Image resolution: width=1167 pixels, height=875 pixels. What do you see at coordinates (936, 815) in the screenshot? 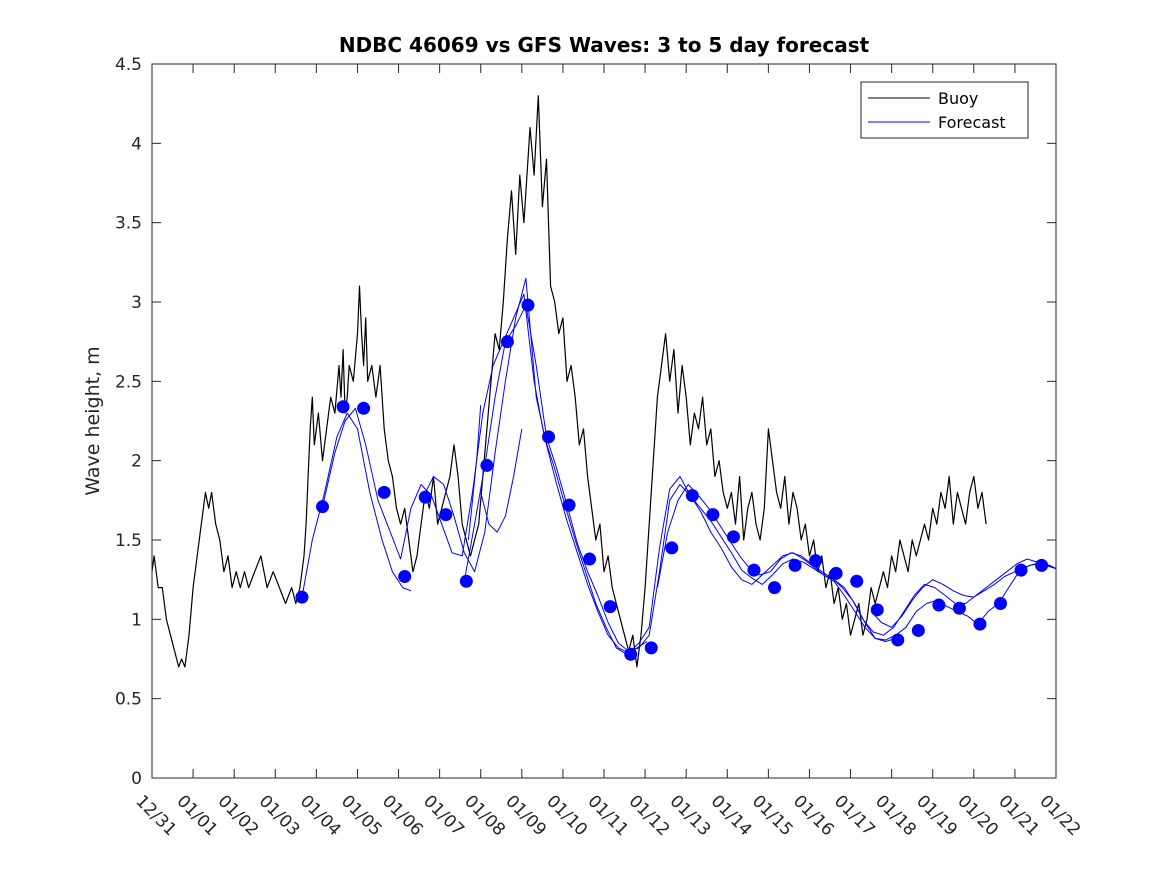
I see `x-tick-label: 01/19` at bounding box center [936, 815].